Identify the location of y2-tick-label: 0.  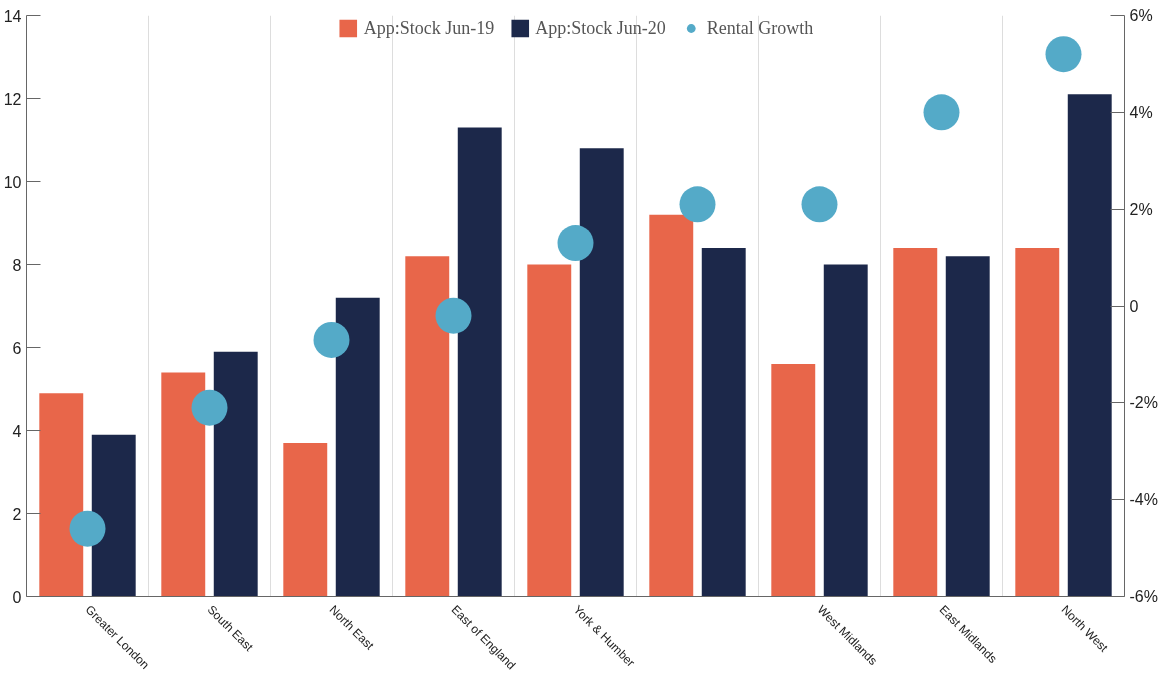
(1134, 306).